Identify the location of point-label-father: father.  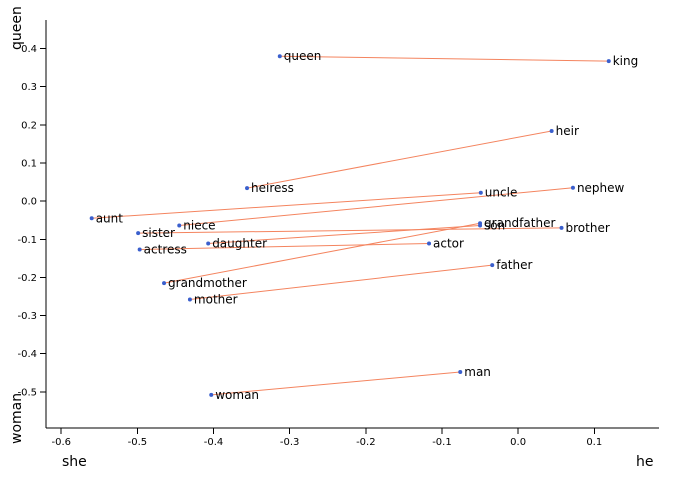
(514, 265).